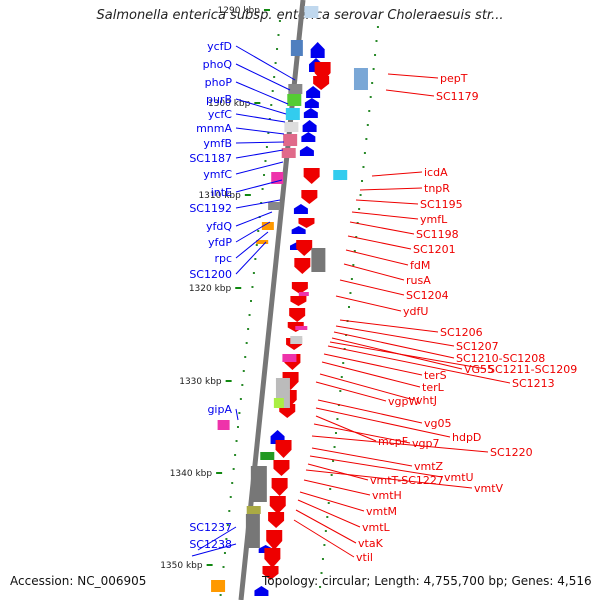 This screenshot has width=600, height=600. I want to click on right-gene-label: terS, so click(435, 375).